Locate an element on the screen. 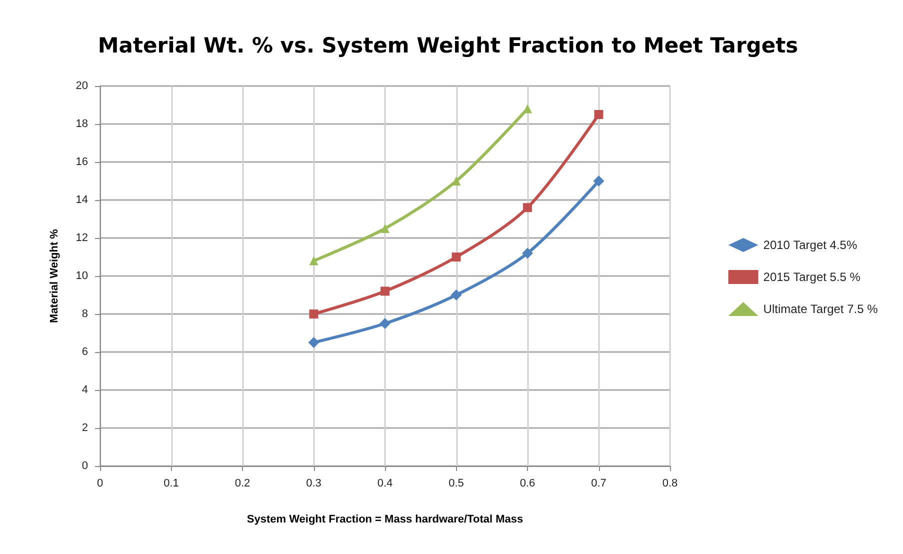 The width and height of the screenshot is (903, 554). y-tick-label: 6 is located at coordinates (85, 352).